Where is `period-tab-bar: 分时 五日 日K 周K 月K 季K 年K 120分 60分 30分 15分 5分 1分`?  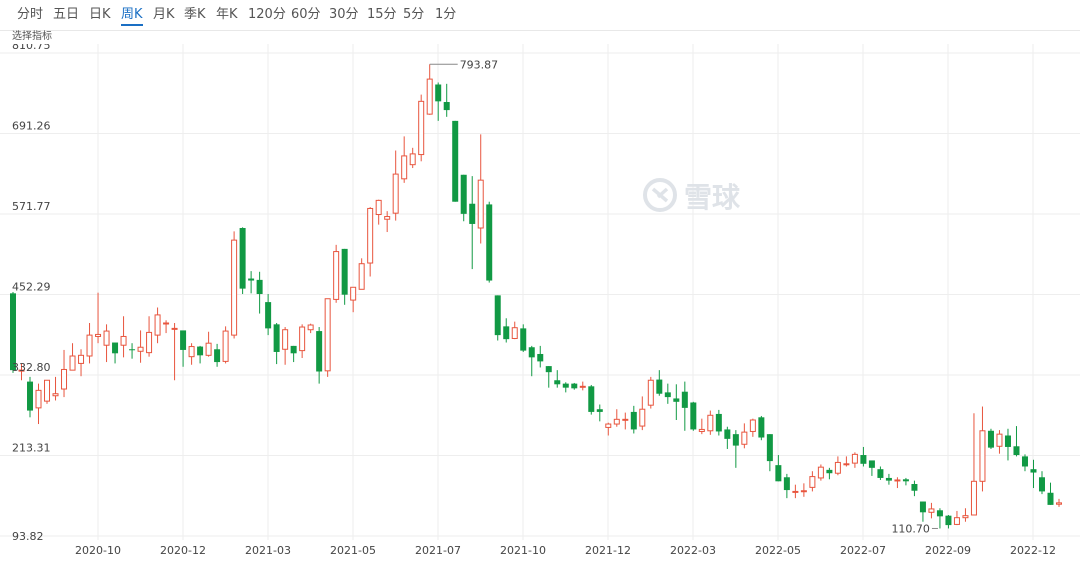
period-tab-bar: 分时 五日 日K 周K 月K 季K 年K 120分 60分 30分 15分 5分 1分 is located at coordinates (540, 15).